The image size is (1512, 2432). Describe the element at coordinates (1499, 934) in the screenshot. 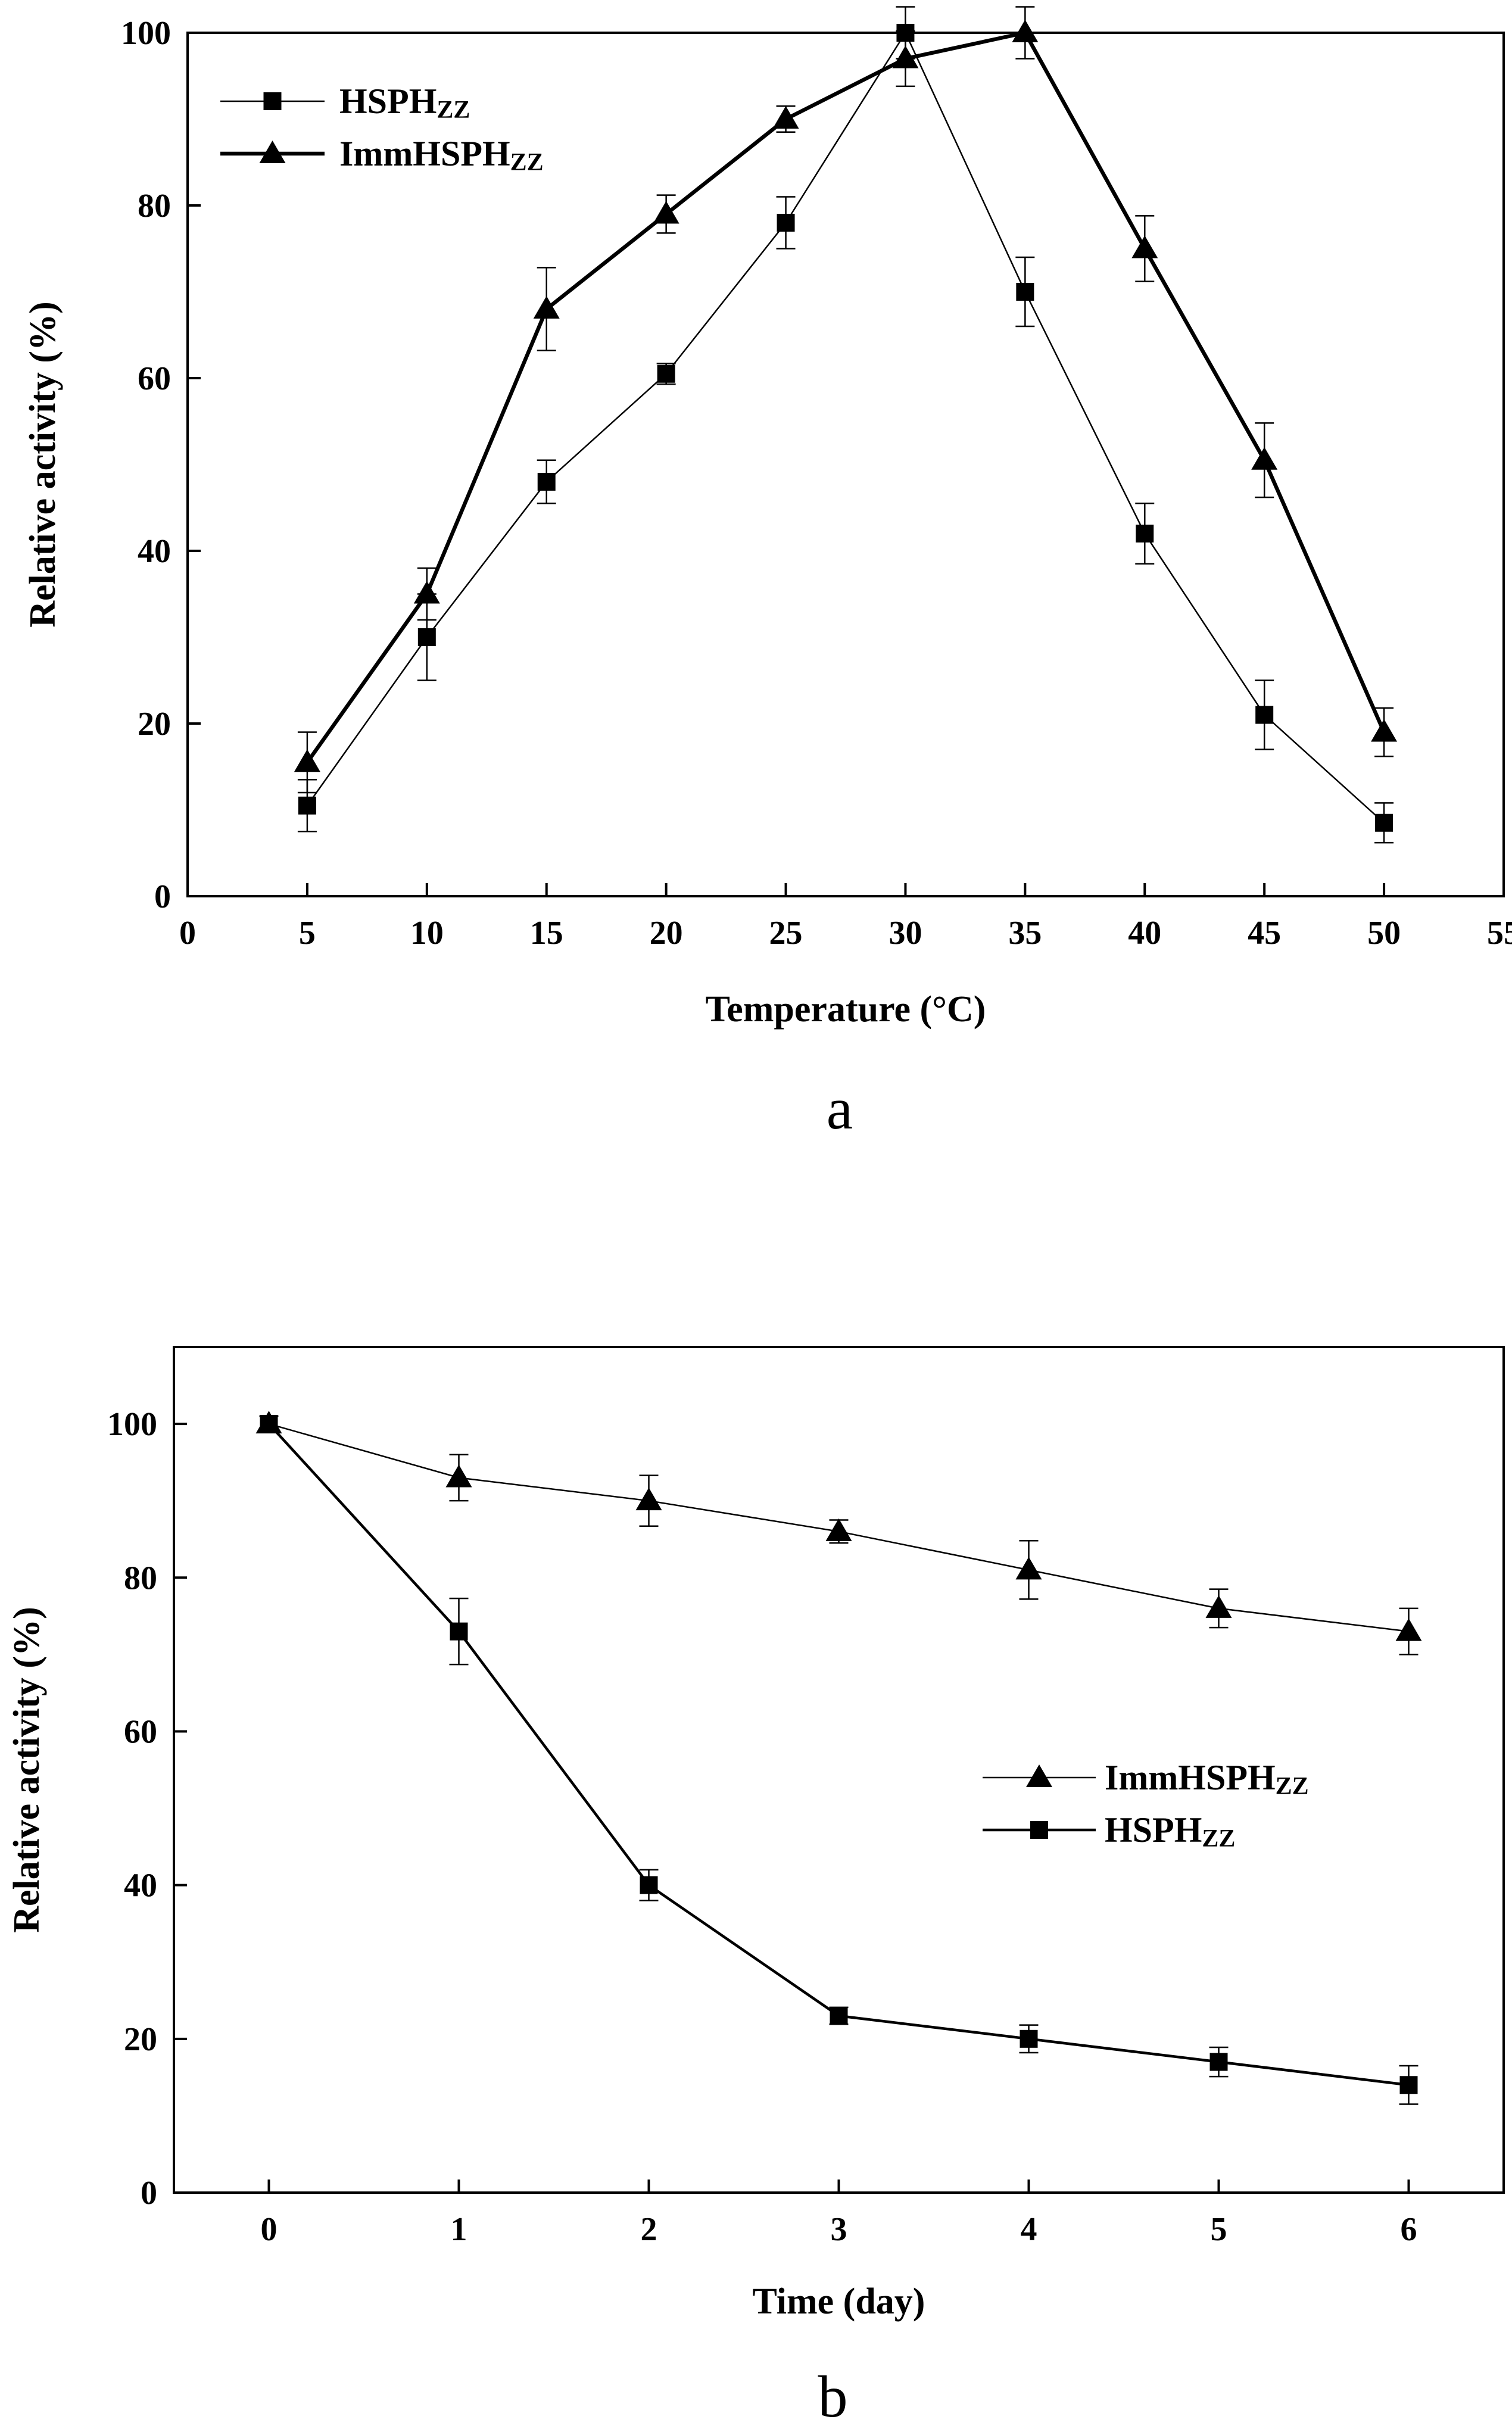

I see `panel-a-x-tick-label: 55` at that location.